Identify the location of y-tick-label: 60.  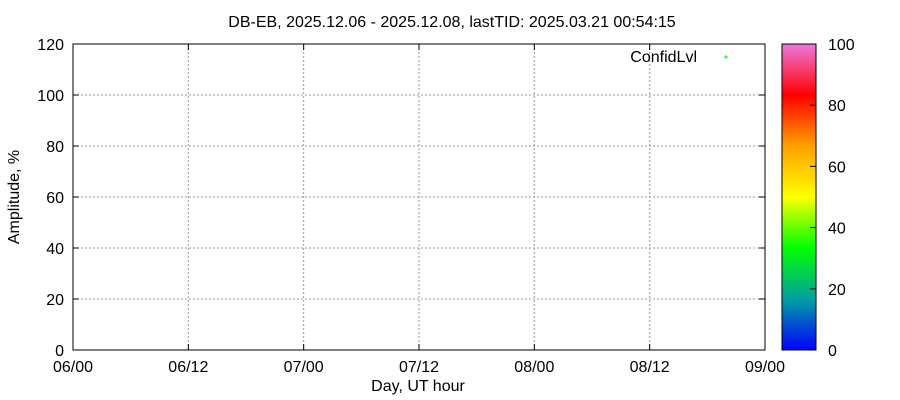
(55, 198).